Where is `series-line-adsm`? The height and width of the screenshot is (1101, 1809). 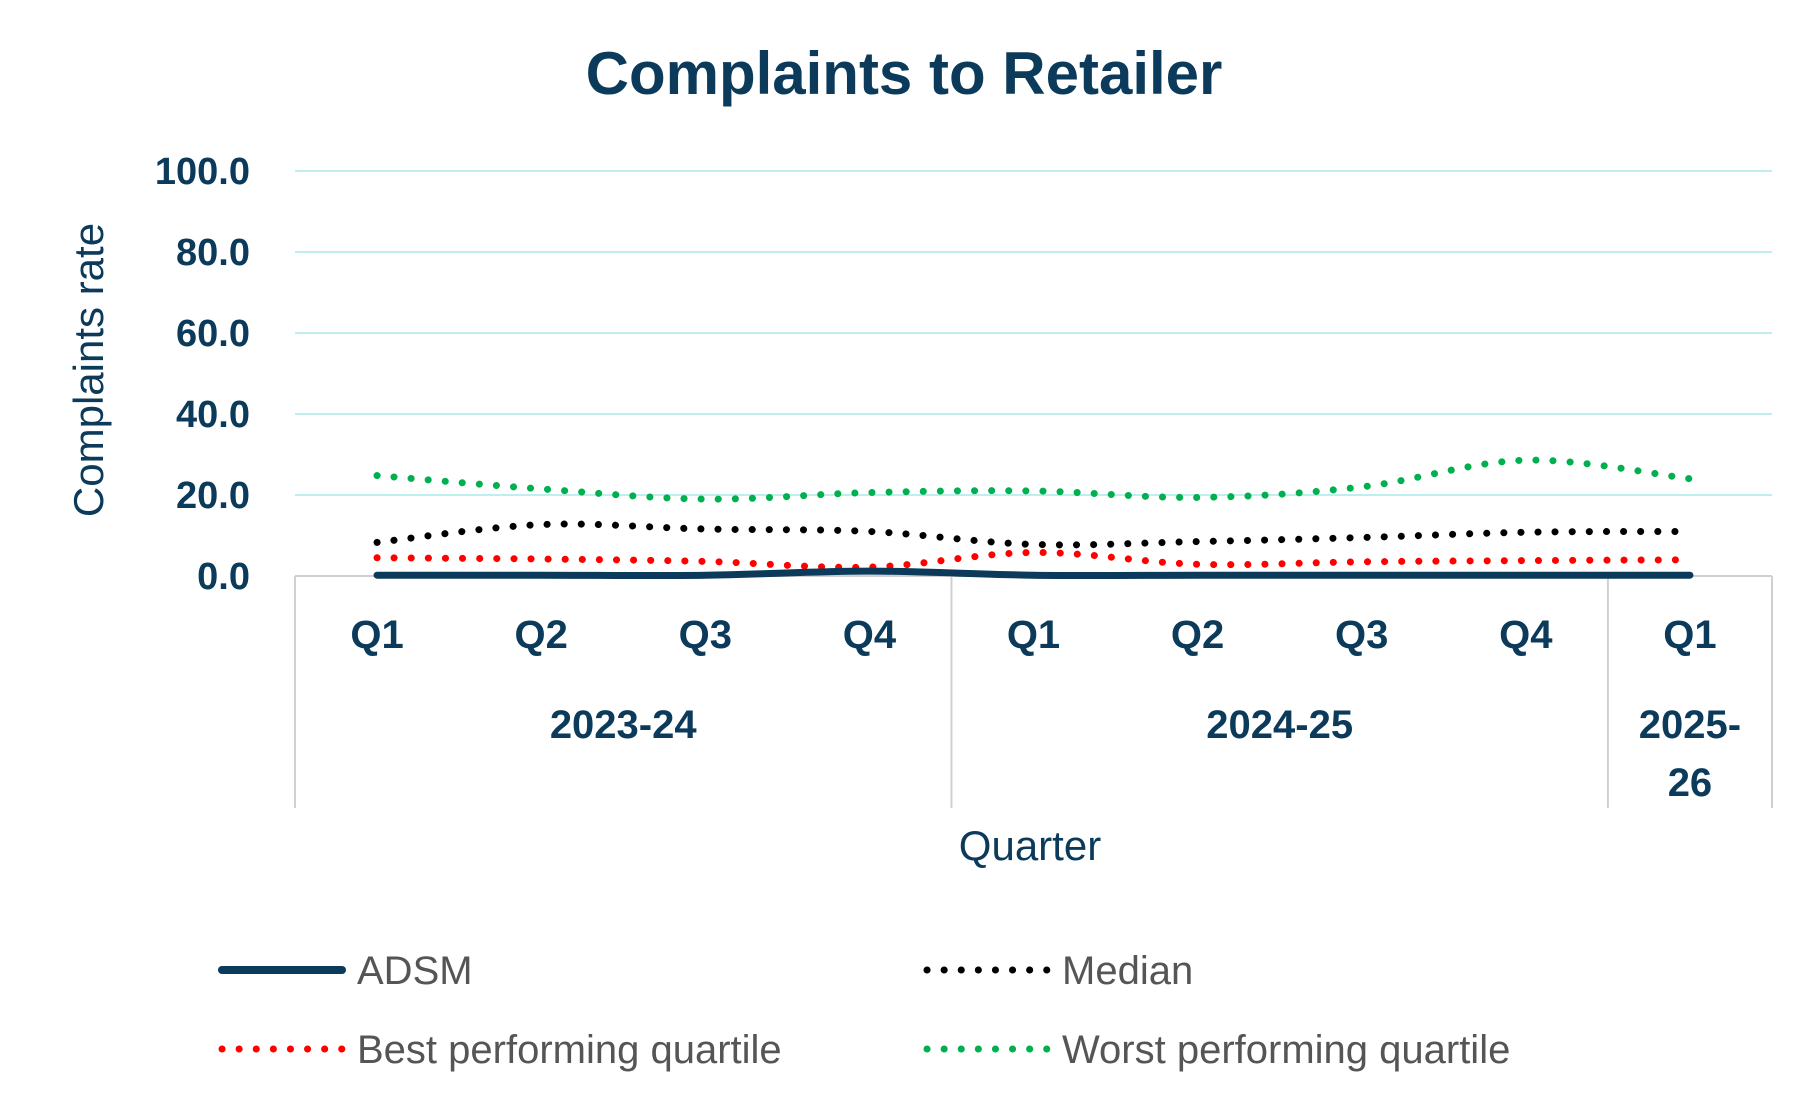 series-line-adsm is located at coordinates (1033, 573).